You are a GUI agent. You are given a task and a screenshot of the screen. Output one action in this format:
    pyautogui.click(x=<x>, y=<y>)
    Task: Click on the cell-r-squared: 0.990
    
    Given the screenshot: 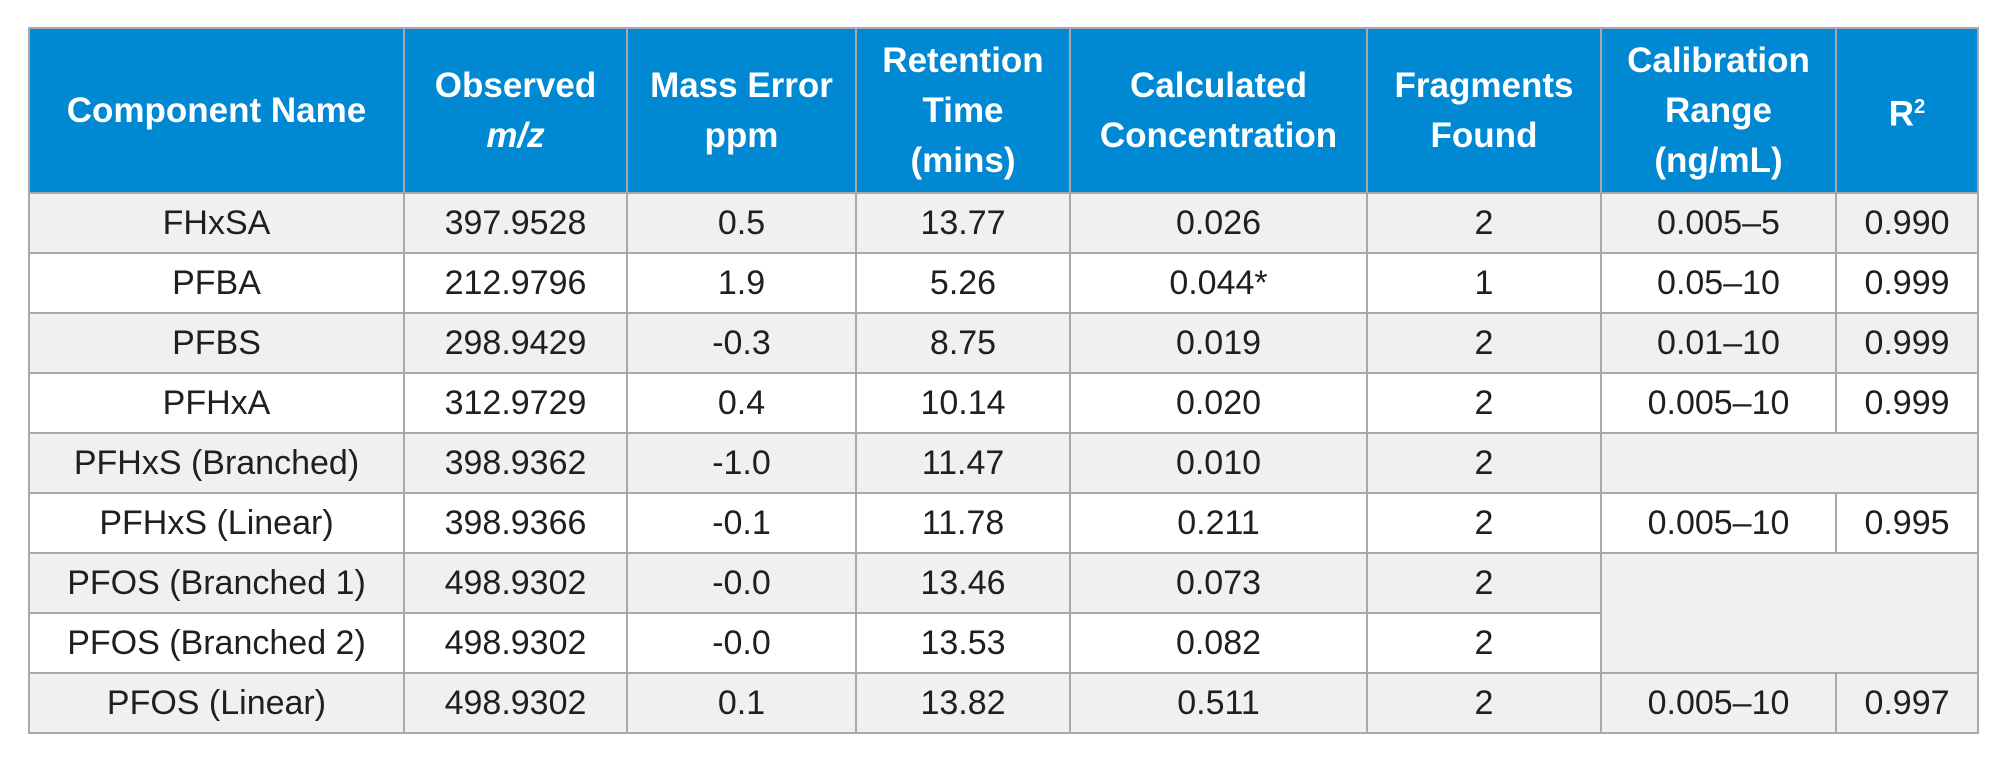 What is the action you would take?
    pyautogui.click(x=1907, y=223)
    